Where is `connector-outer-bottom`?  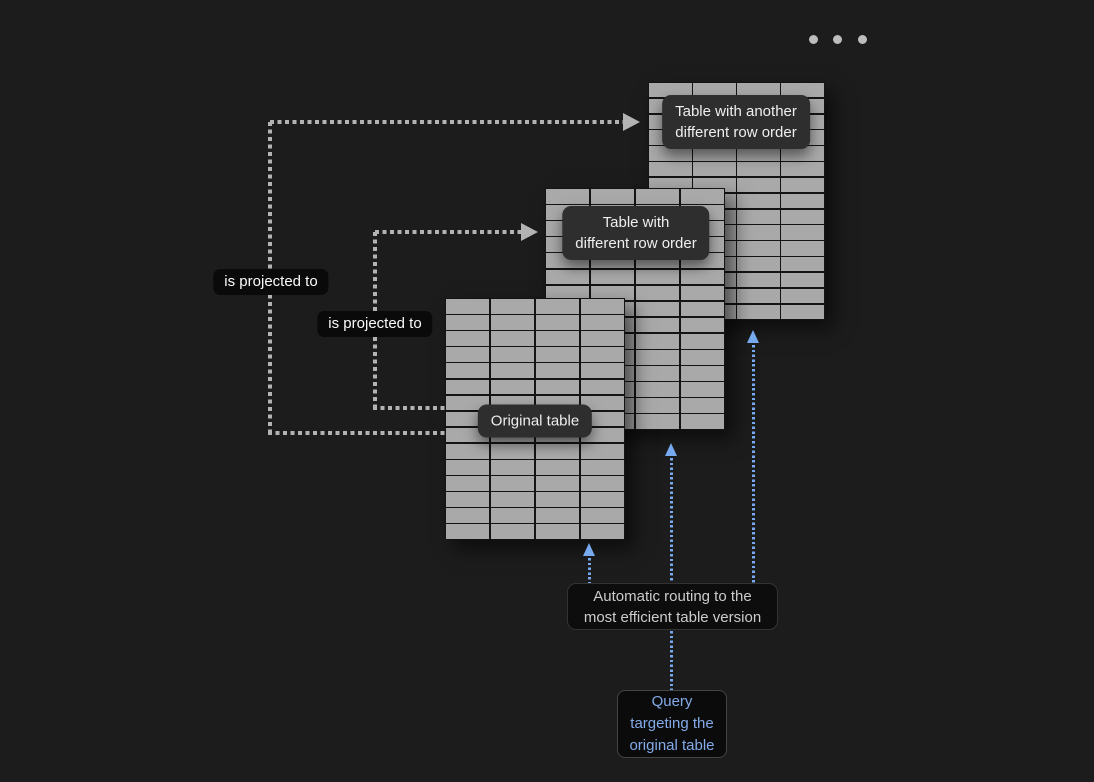 connector-outer-bottom is located at coordinates (356, 433).